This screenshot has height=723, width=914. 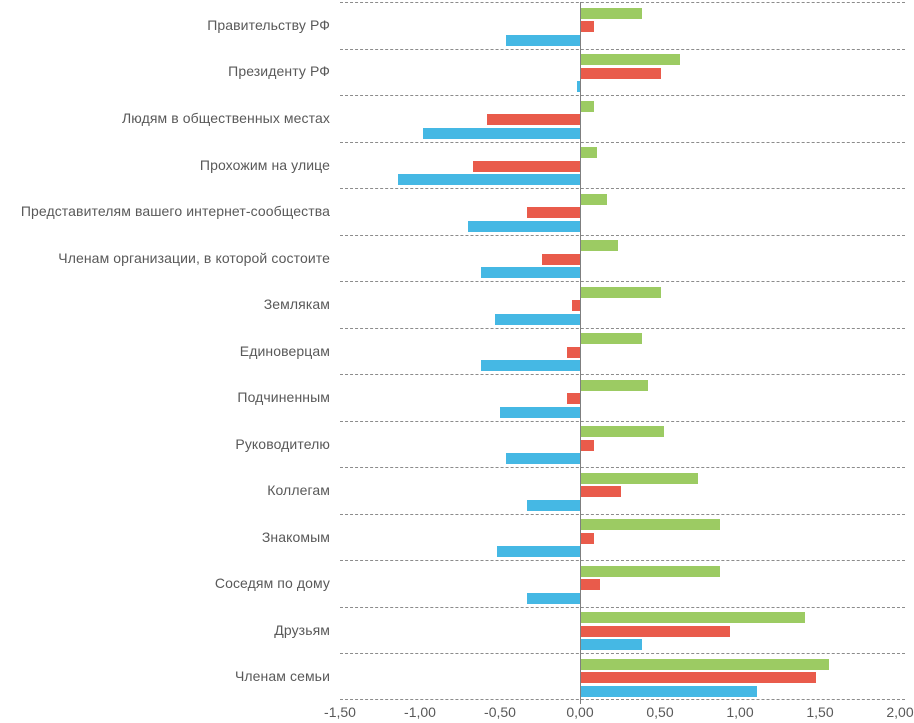 What do you see at coordinates (298, 490) in the screenshot?
I see `category-label: Коллегам` at bounding box center [298, 490].